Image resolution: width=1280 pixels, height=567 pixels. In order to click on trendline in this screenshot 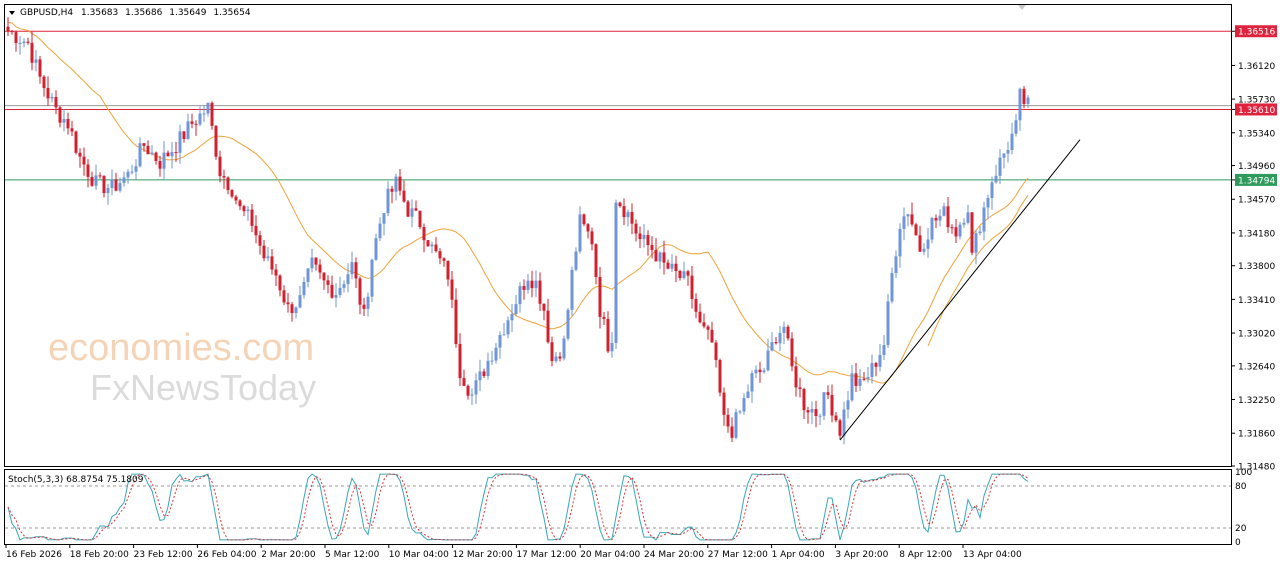, I will do `click(960, 290)`.